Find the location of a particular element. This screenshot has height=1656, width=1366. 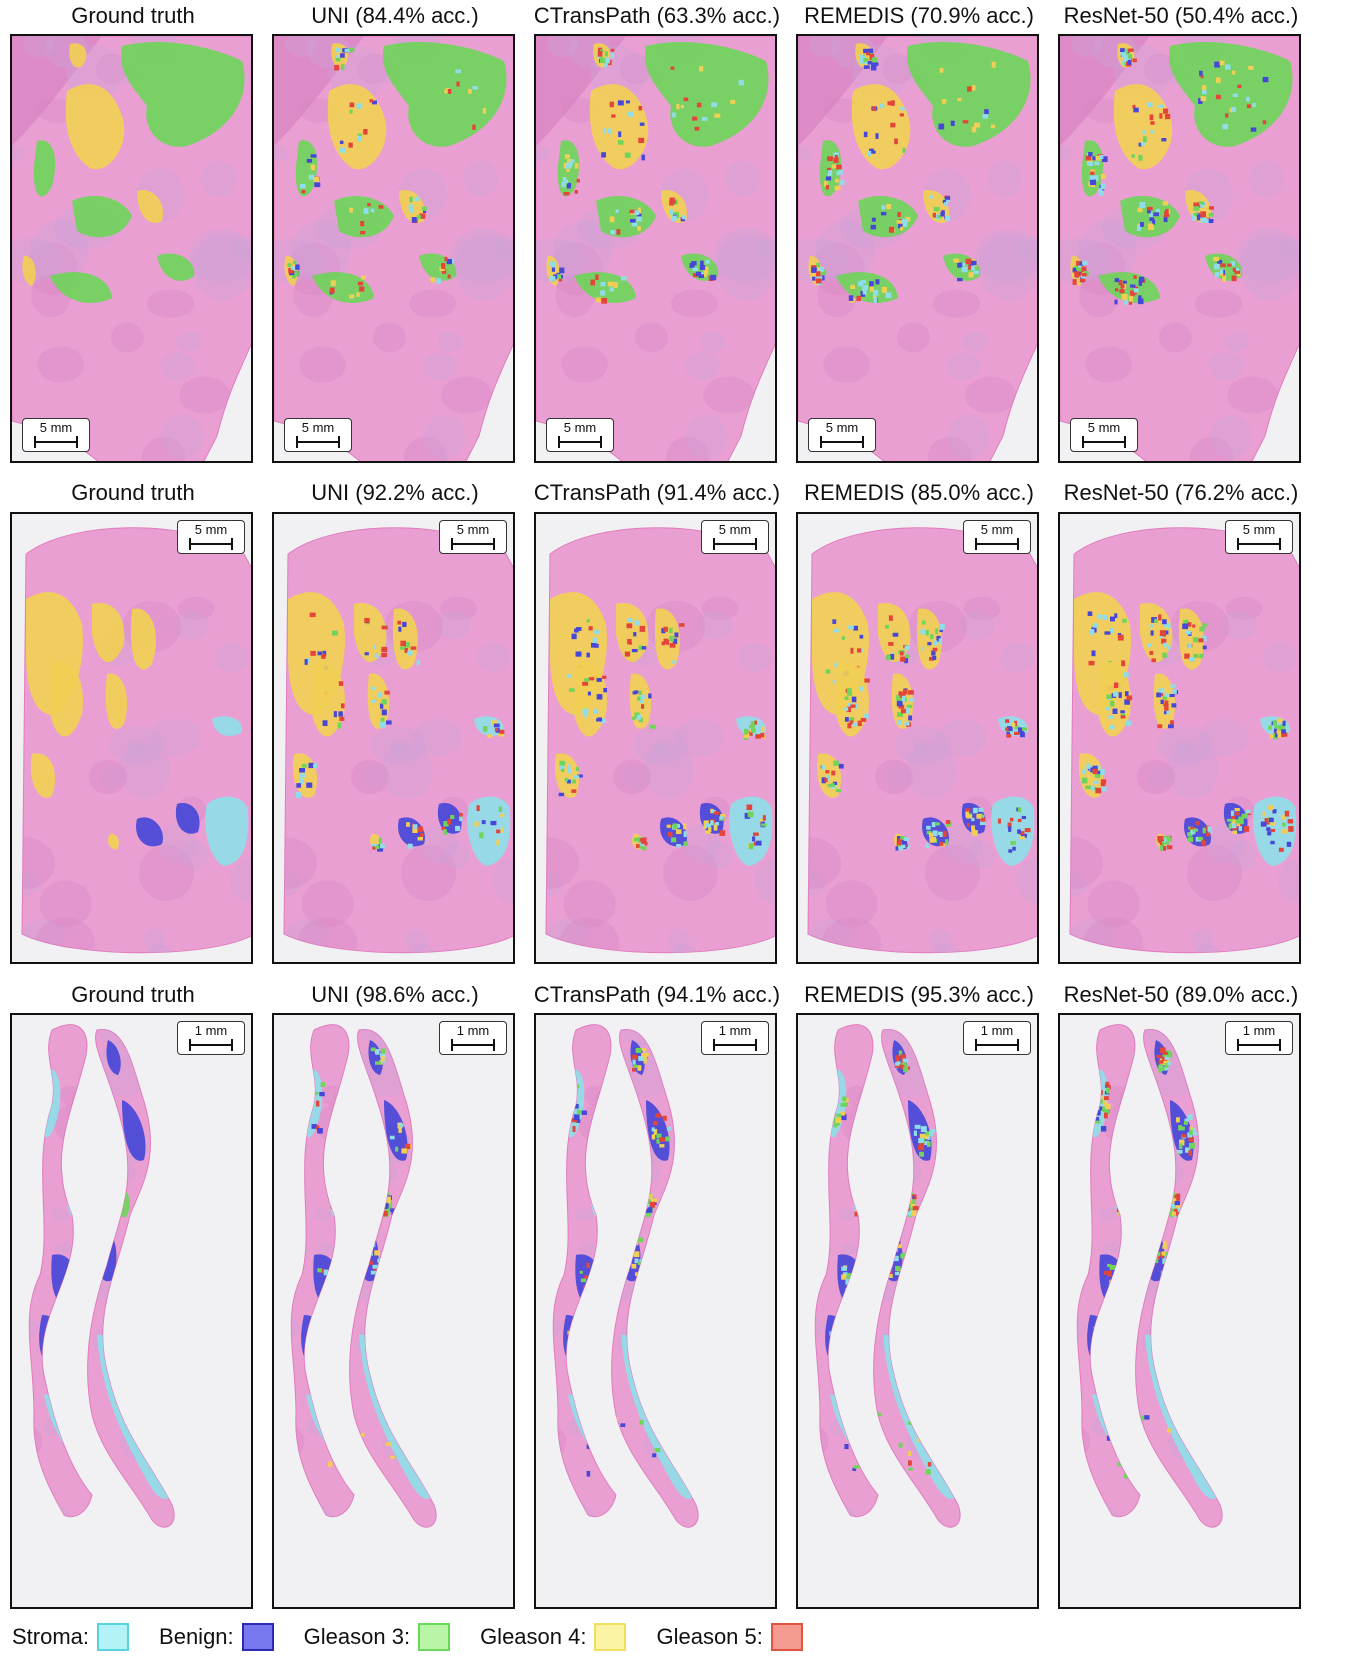

legend-item-gleason-4: Gleason 4: is located at coordinates (553, 1637).